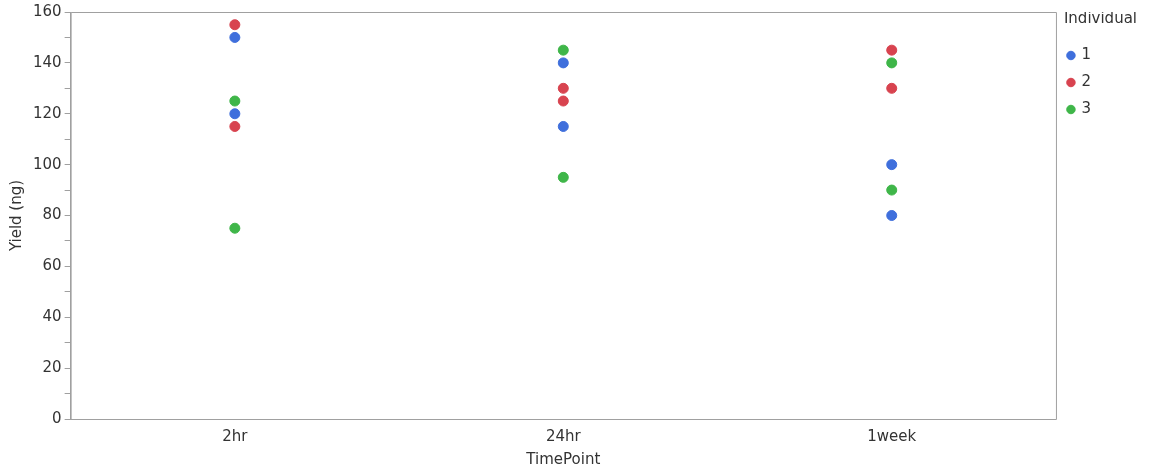  Describe the element at coordinates (57, 417) in the screenshot. I see `y-tick-label: 0` at that location.